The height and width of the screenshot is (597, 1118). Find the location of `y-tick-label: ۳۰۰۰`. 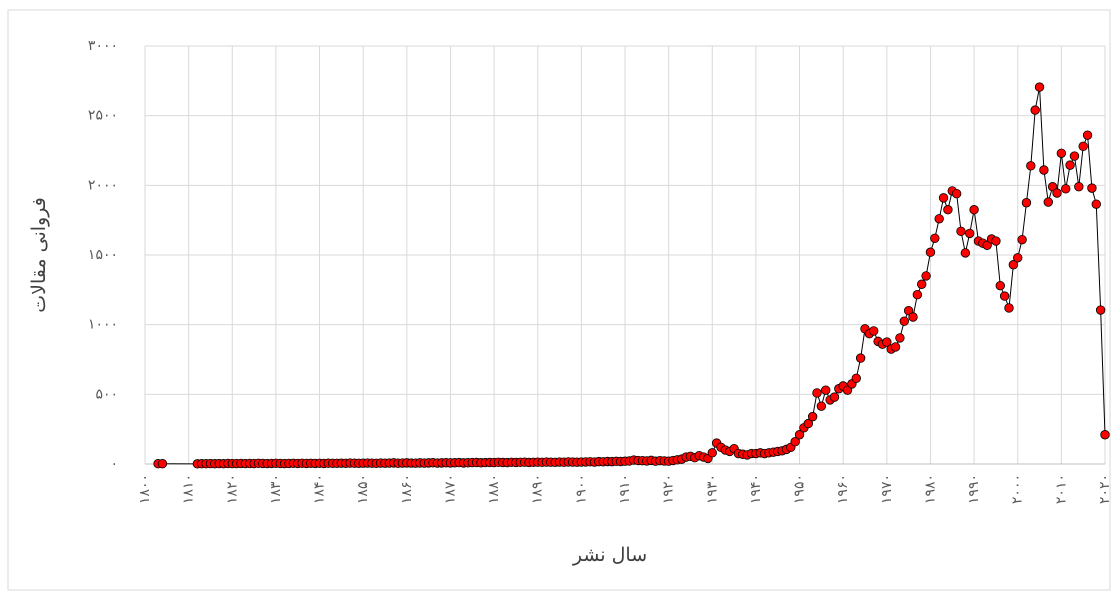

y-tick-label: ۳۰۰۰ is located at coordinates (103, 46).